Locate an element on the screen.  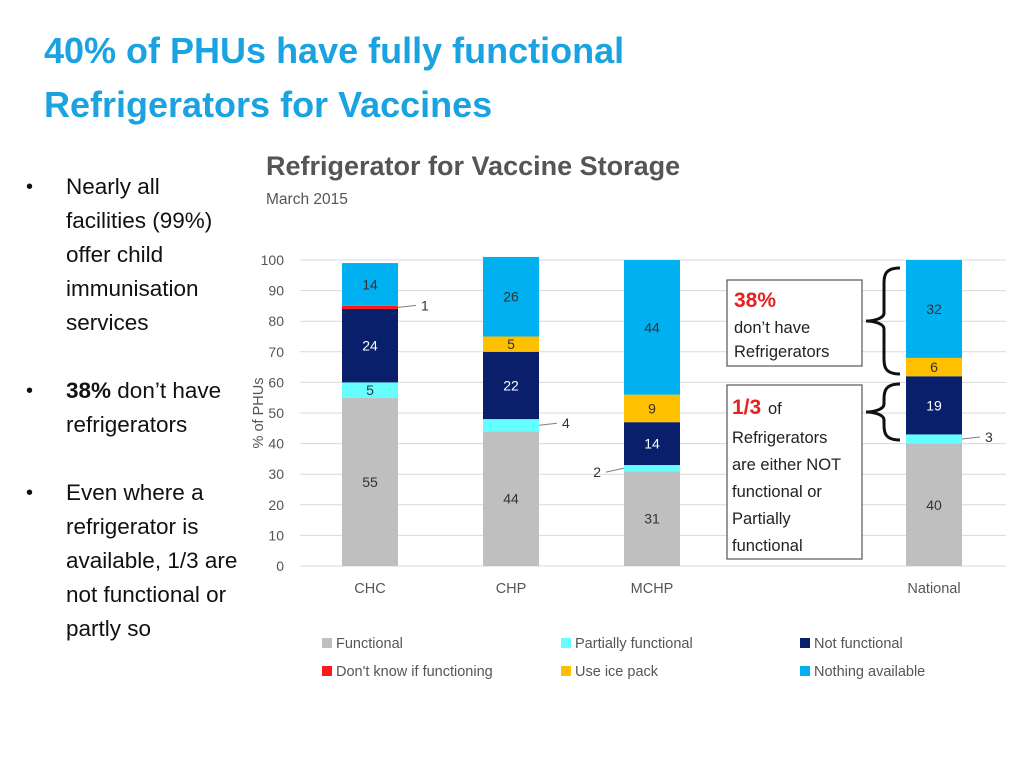
y-tick-label: 10 is located at coordinates (276, 535).